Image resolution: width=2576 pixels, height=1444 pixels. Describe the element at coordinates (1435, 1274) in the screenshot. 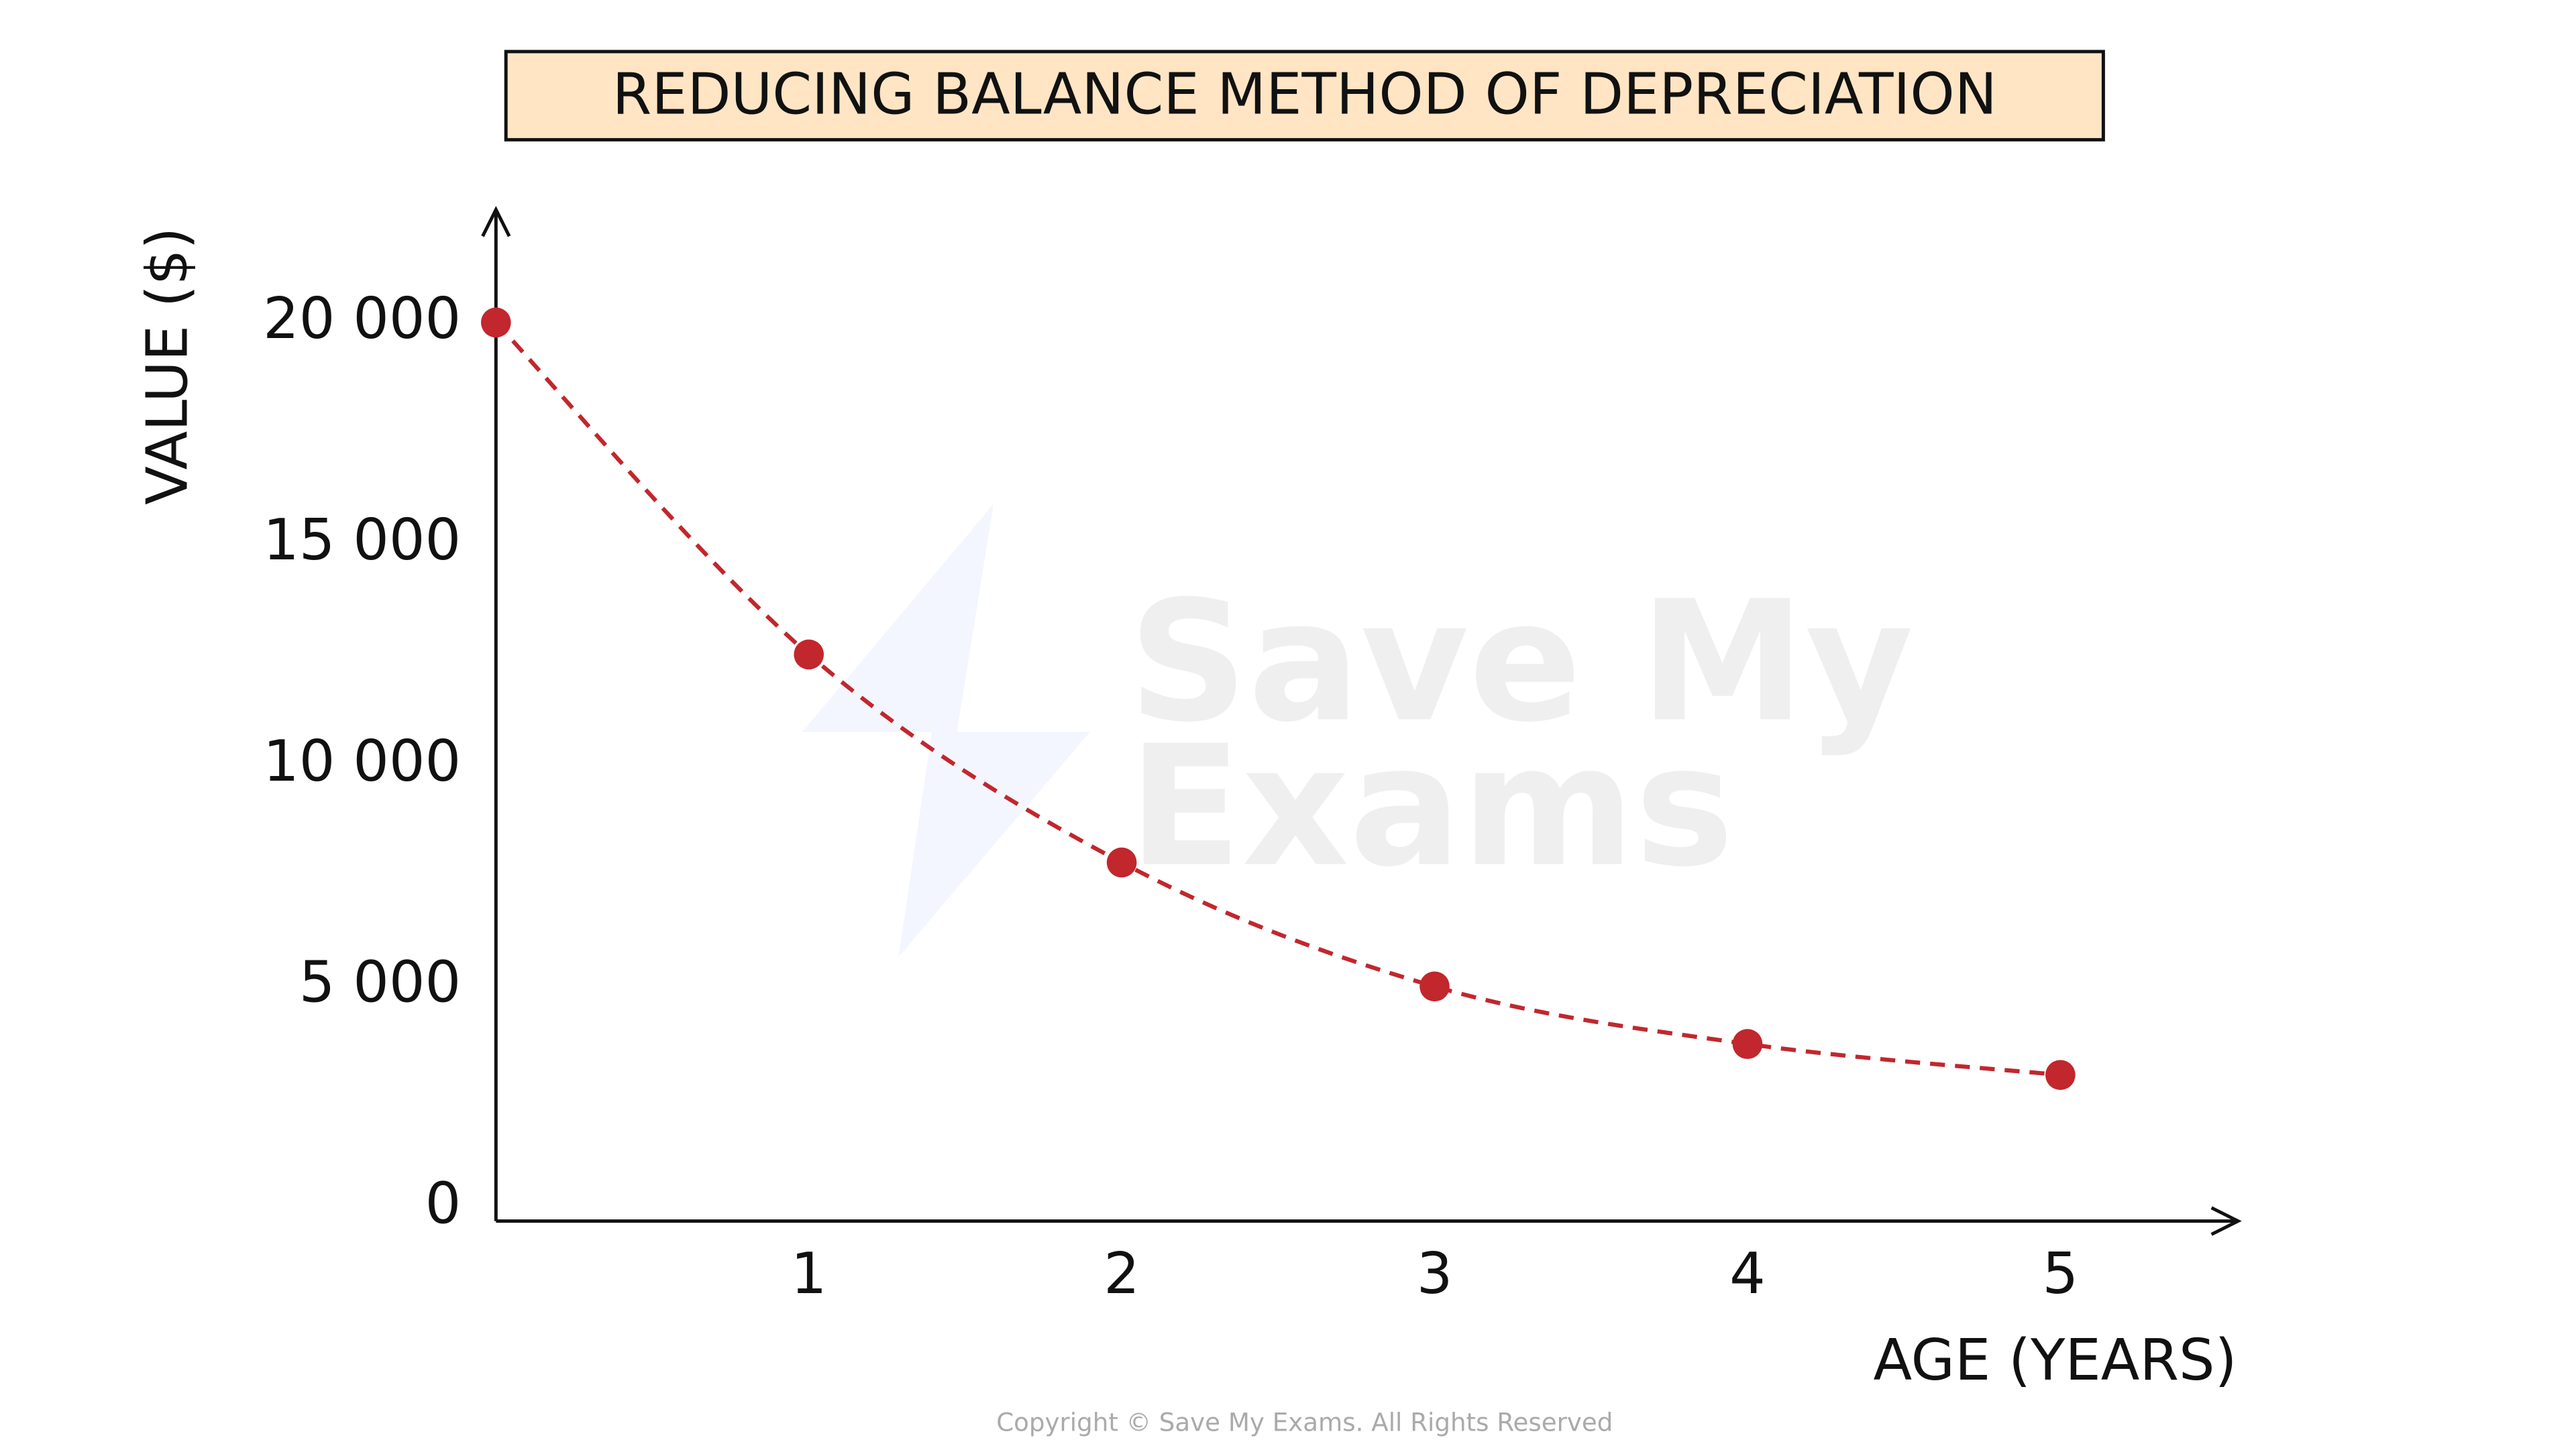

I see `x-tick-label: 3` at that location.